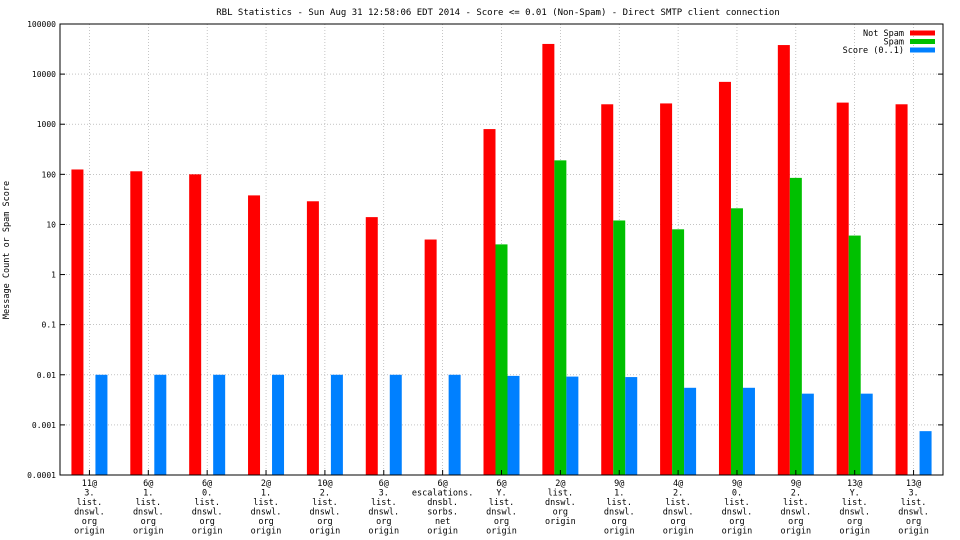 The height and width of the screenshot is (540, 960). Describe the element at coordinates (49, 325) in the screenshot. I see `y-tick-label: 0.1` at that location.